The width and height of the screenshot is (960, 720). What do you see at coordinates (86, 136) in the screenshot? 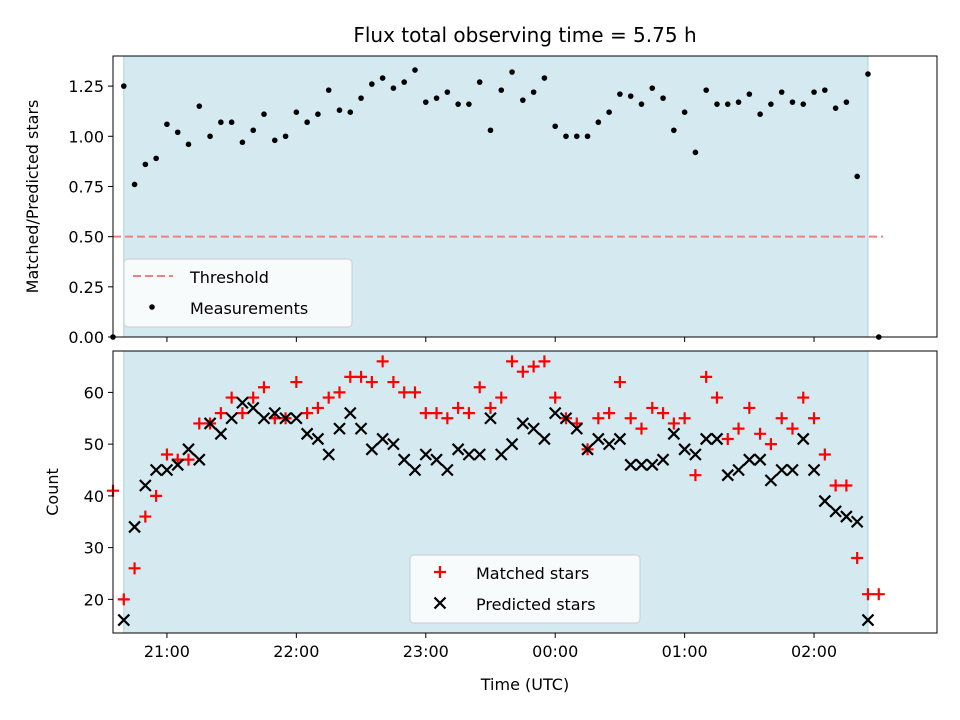
I see `y-tick-label: 1.00` at bounding box center [86, 136].